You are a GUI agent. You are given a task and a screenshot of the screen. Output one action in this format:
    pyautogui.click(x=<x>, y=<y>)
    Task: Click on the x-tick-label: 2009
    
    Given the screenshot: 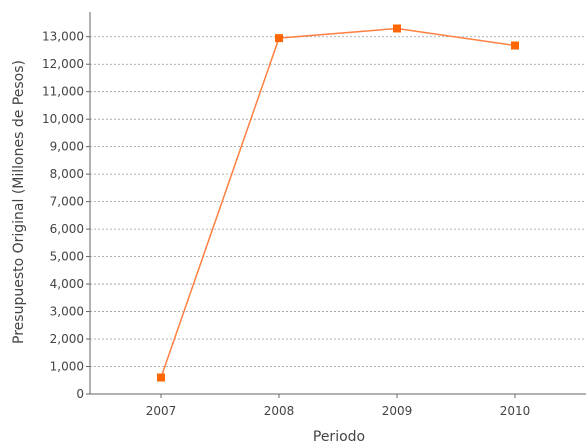 What is the action you would take?
    pyautogui.click(x=397, y=411)
    